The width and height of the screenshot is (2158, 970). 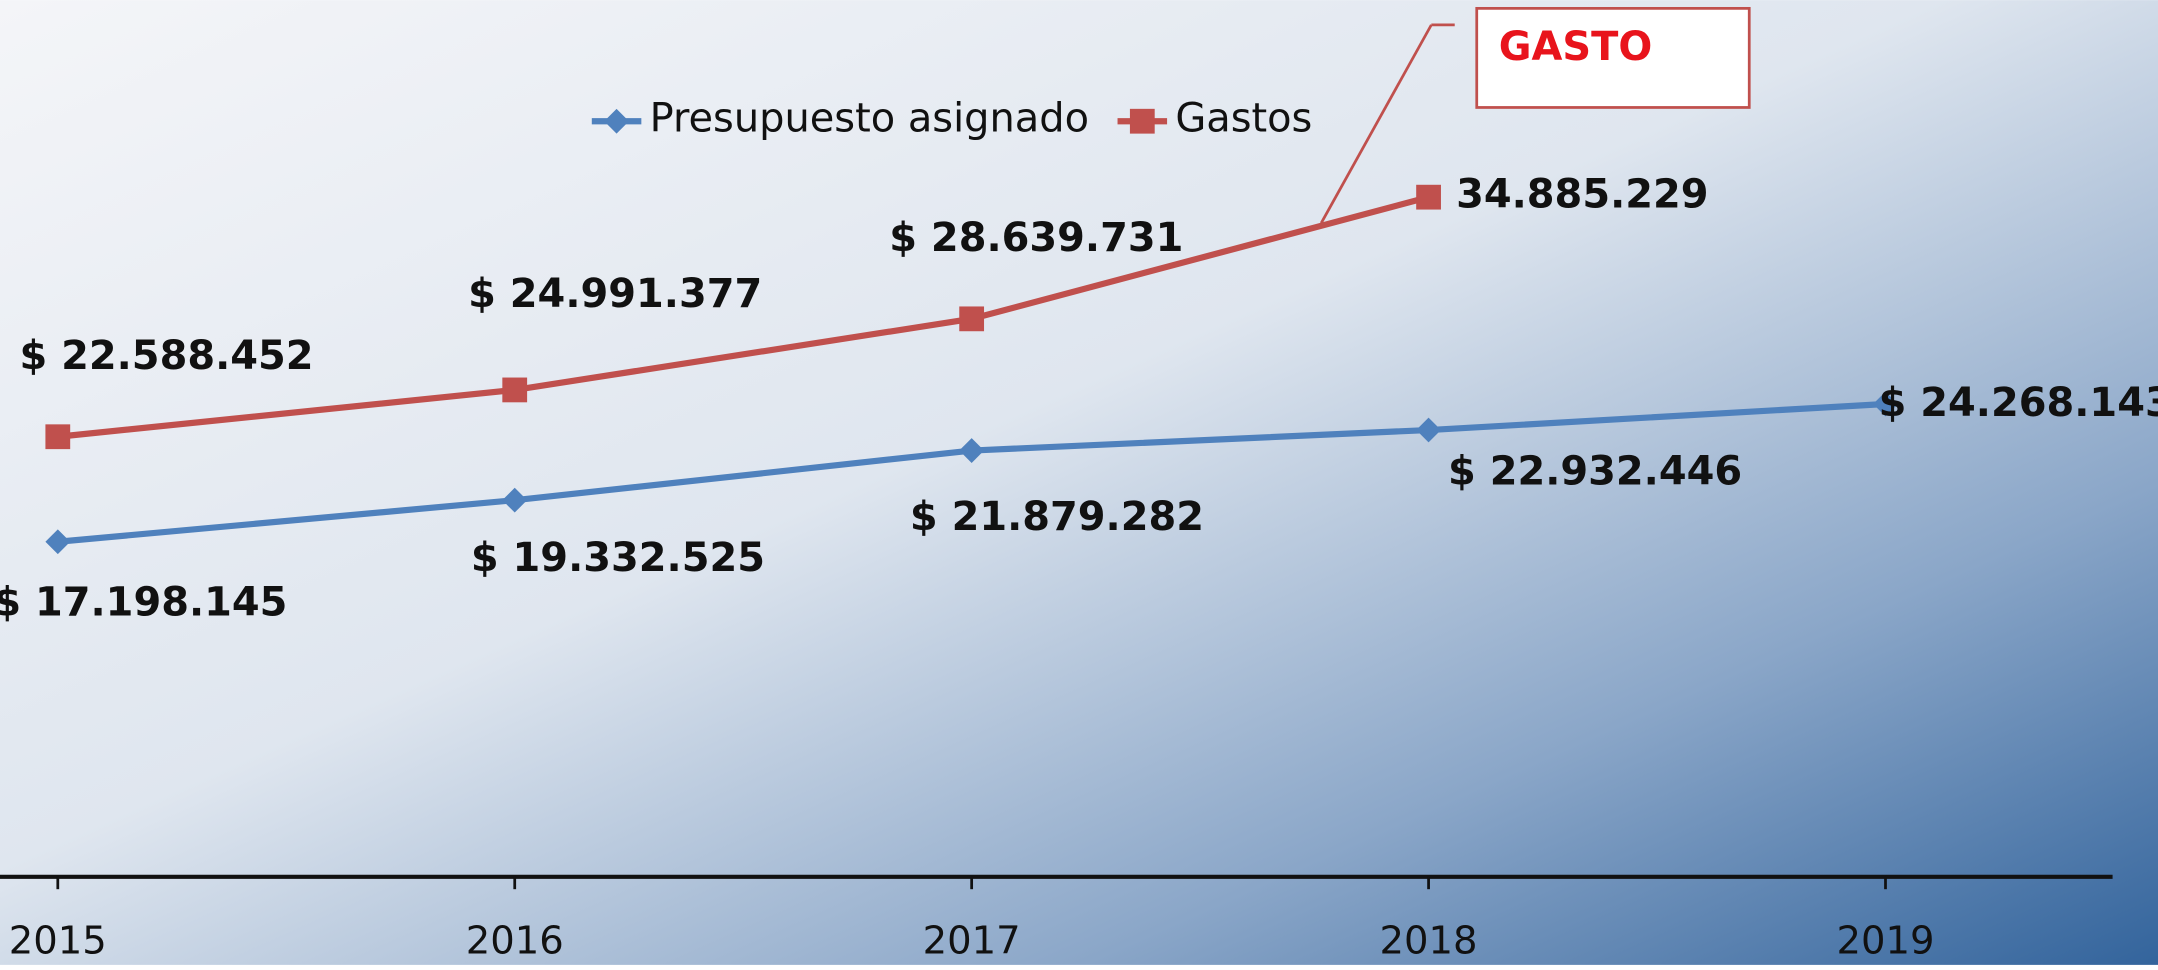 I want to click on x-tick-label: 2017, so click(x=972, y=940).